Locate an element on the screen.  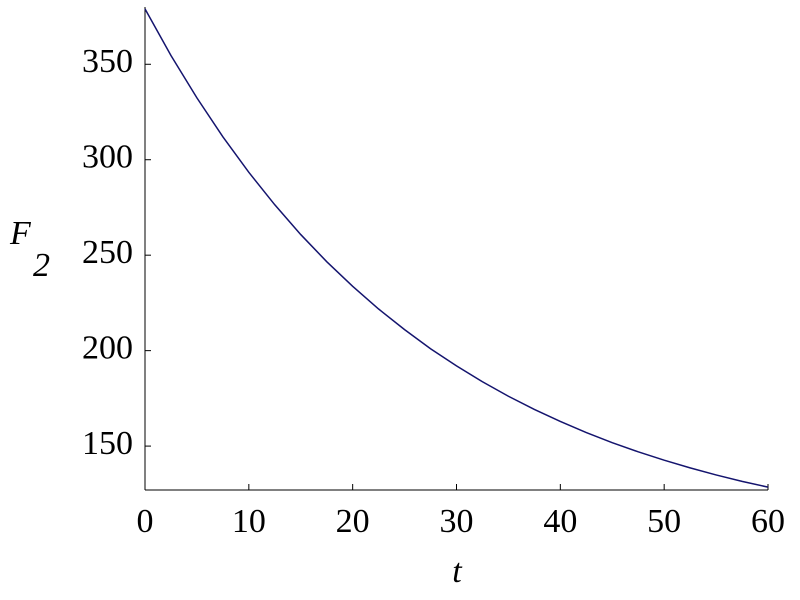
y-axis-label: F is located at coordinates (20, 233).